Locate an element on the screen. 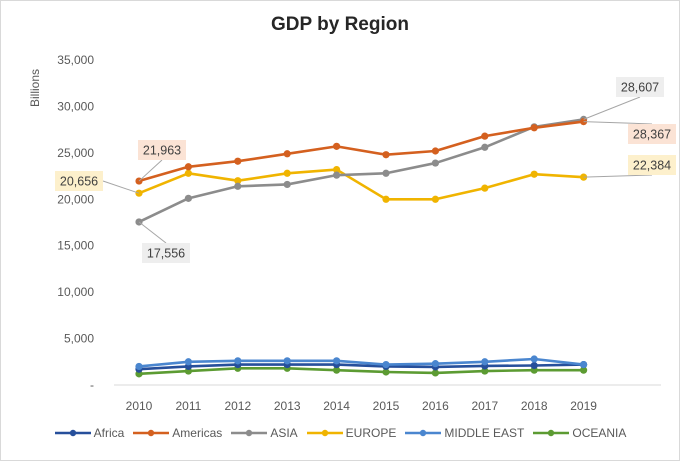  data-label: 20,656 is located at coordinates (97, 182).